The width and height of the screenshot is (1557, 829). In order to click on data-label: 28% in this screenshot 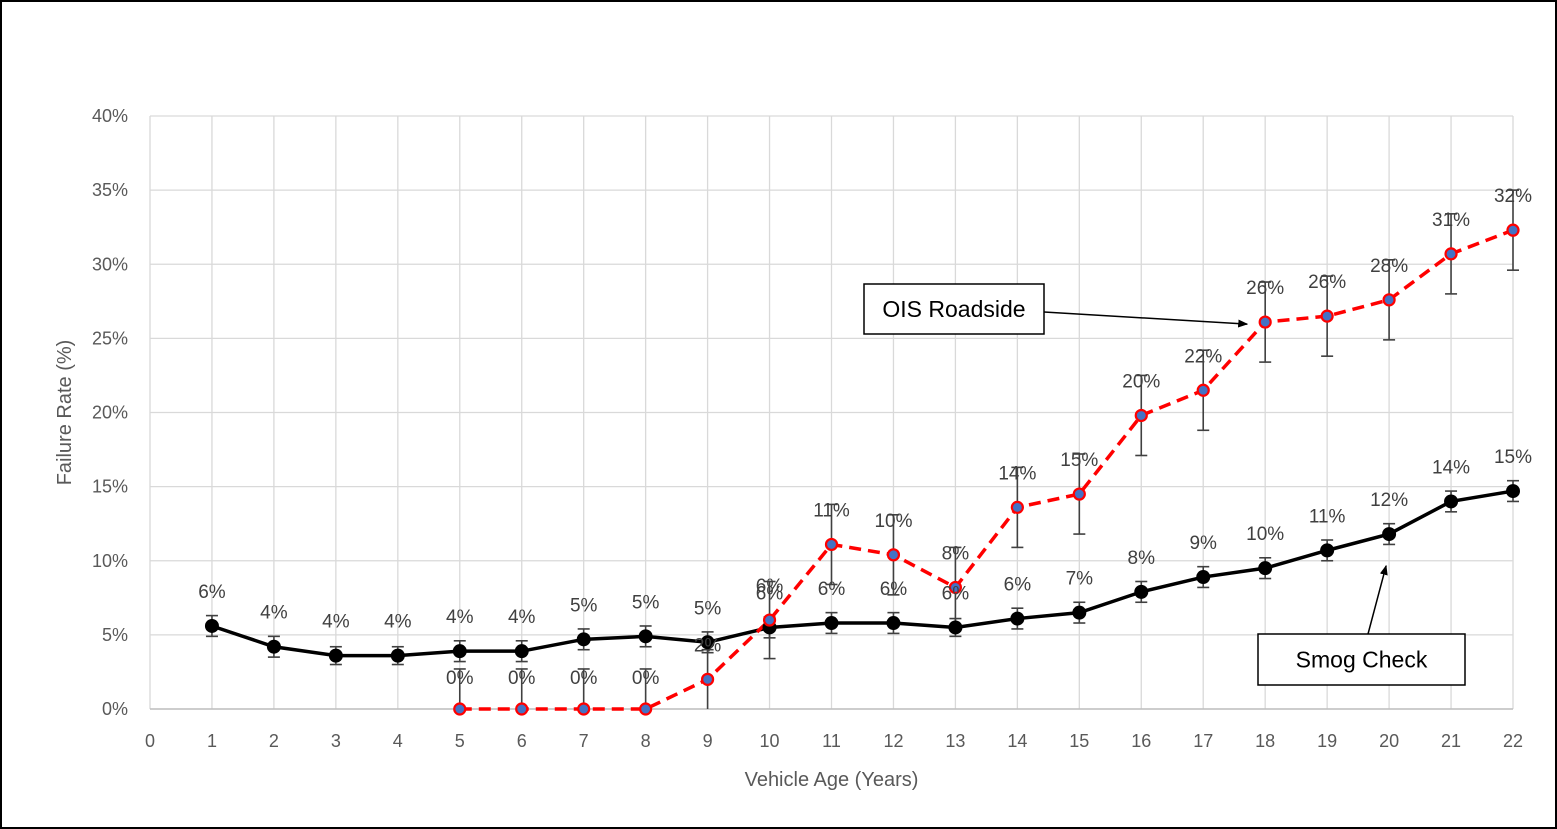, I will do `click(1389, 266)`.